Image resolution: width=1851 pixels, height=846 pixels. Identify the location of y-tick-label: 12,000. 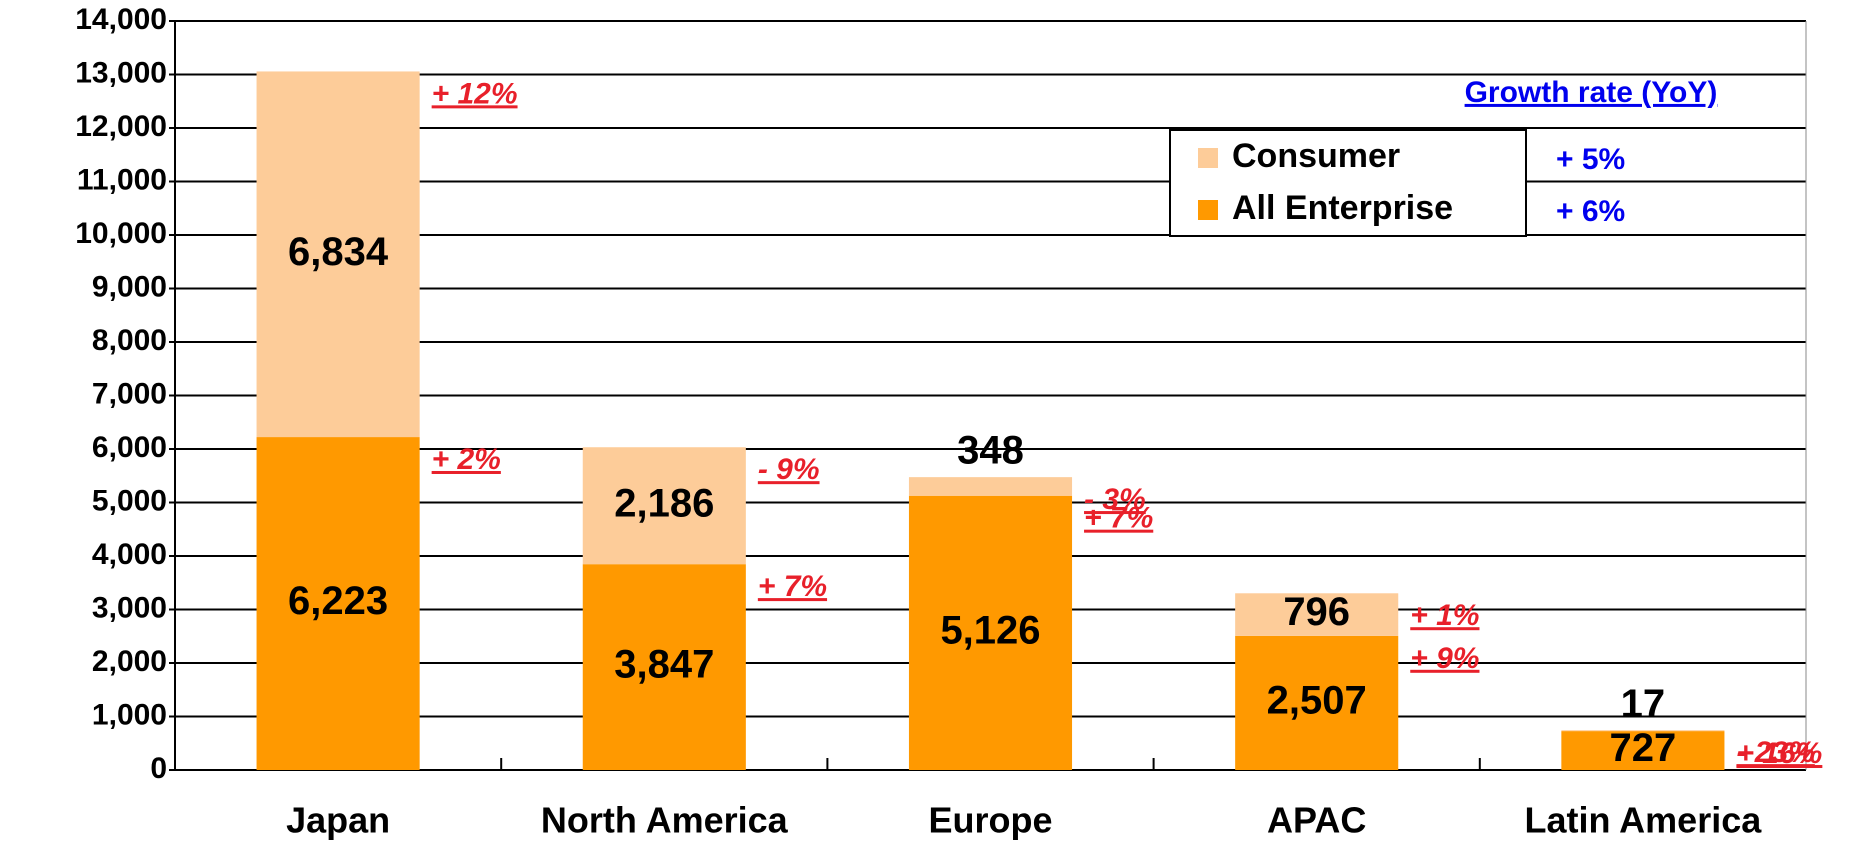
(121, 126).